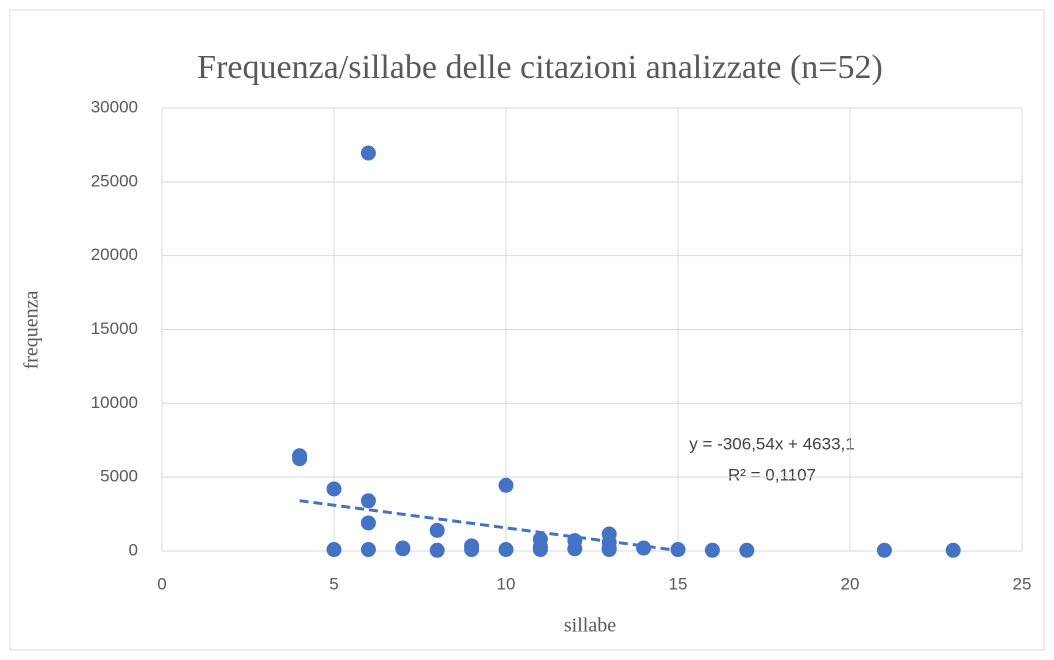 This screenshot has height=660, width=1054. What do you see at coordinates (32, 329) in the screenshot?
I see `y-axis-label: frequenza` at bounding box center [32, 329].